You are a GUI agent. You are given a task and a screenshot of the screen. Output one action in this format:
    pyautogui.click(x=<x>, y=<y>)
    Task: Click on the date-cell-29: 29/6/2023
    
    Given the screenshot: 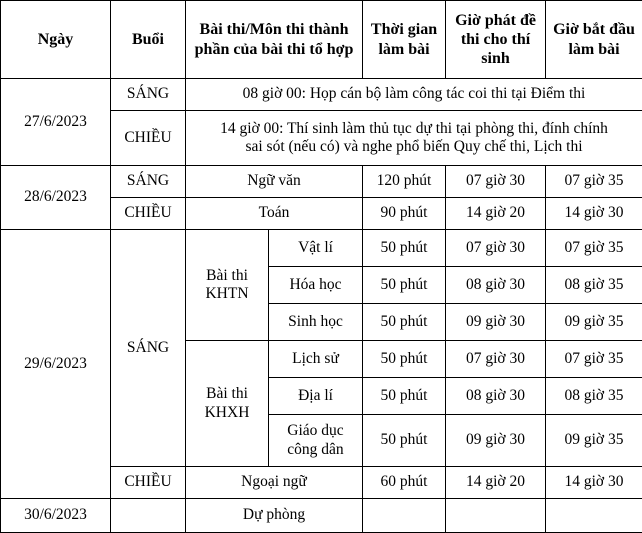 What is the action you would take?
    pyautogui.click(x=56, y=364)
    